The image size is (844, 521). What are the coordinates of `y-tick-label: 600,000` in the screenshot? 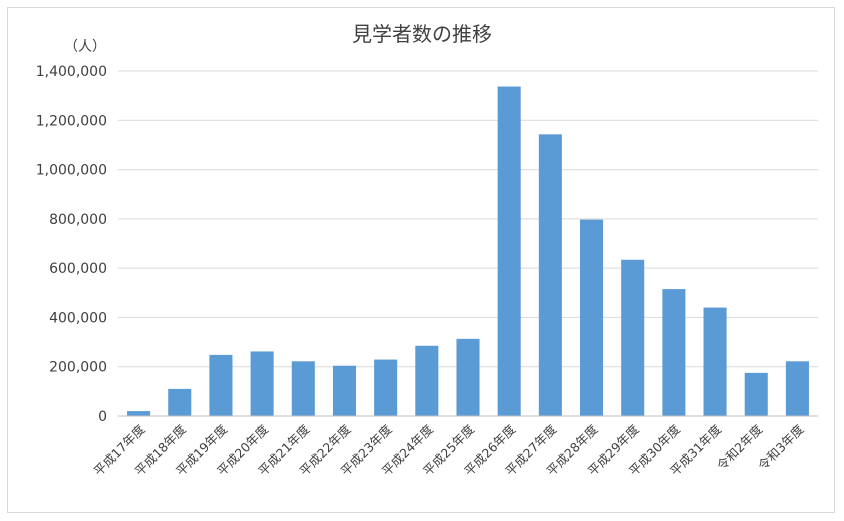 It's located at (78, 269).